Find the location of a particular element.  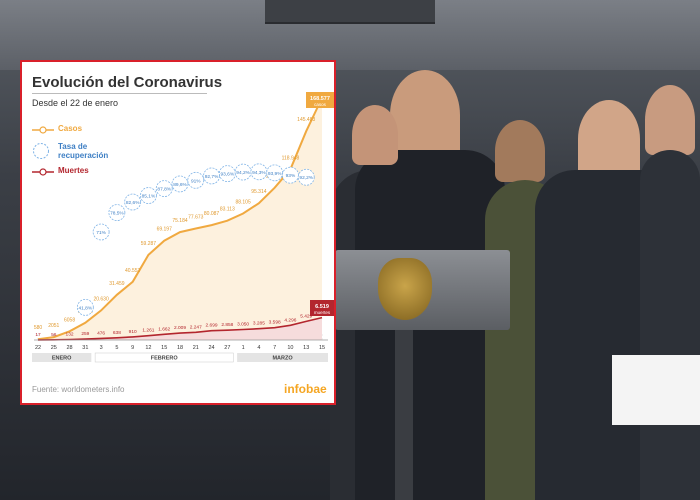

muertes-area is located at coordinates (180, 328).